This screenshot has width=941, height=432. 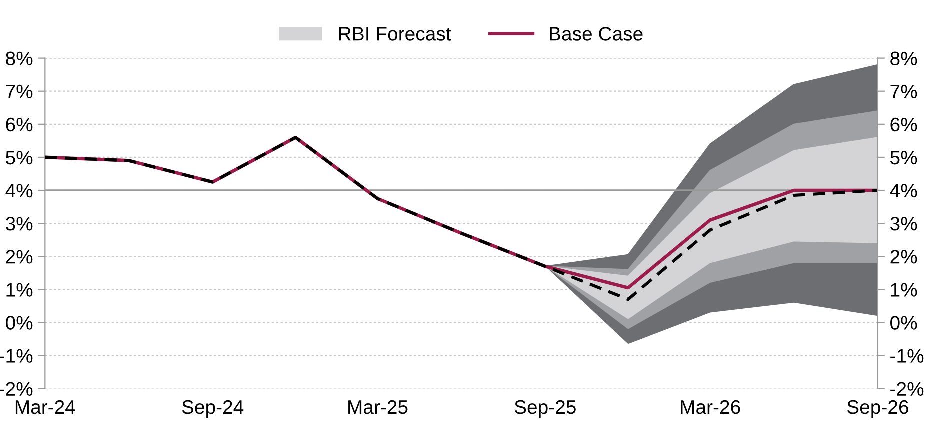 What do you see at coordinates (545, 409) in the screenshot?
I see `x-tick-label: Sep-25` at bounding box center [545, 409].